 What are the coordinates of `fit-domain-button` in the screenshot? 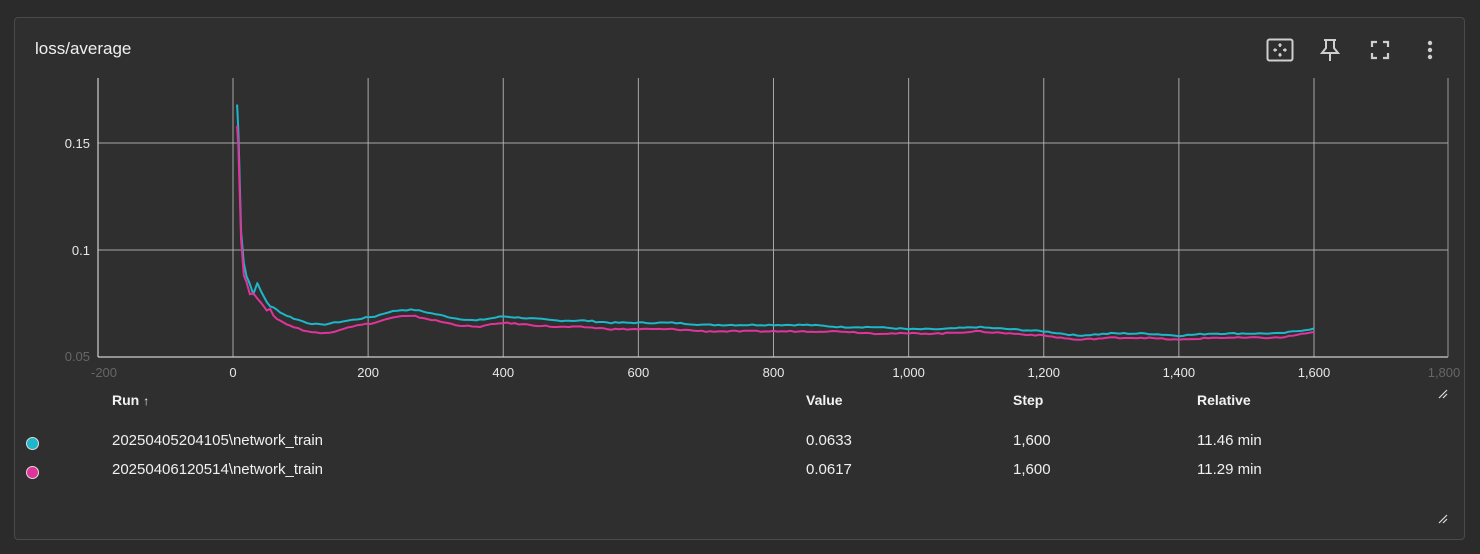 It's located at (1280, 50).